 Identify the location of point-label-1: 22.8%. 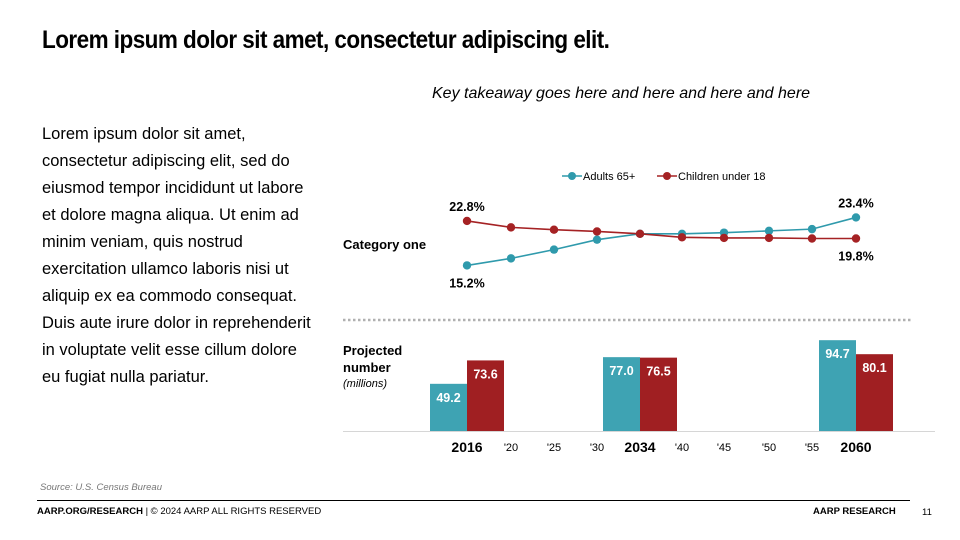
(466, 207).